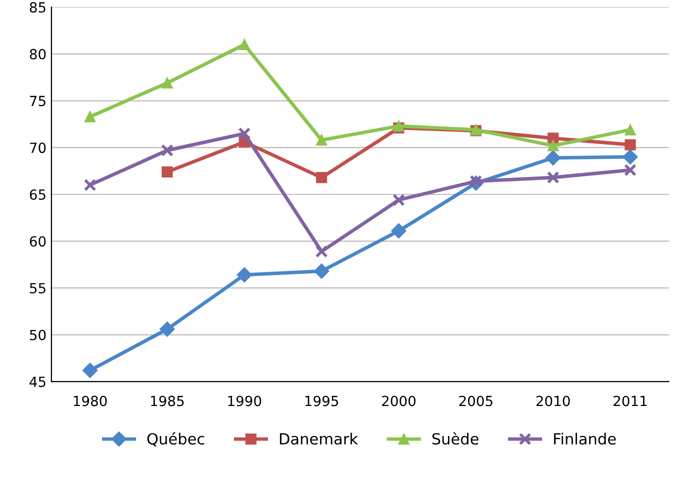 This screenshot has height=477, width=686. What do you see at coordinates (245, 401) in the screenshot?
I see `x-tick-label: 1990` at bounding box center [245, 401].